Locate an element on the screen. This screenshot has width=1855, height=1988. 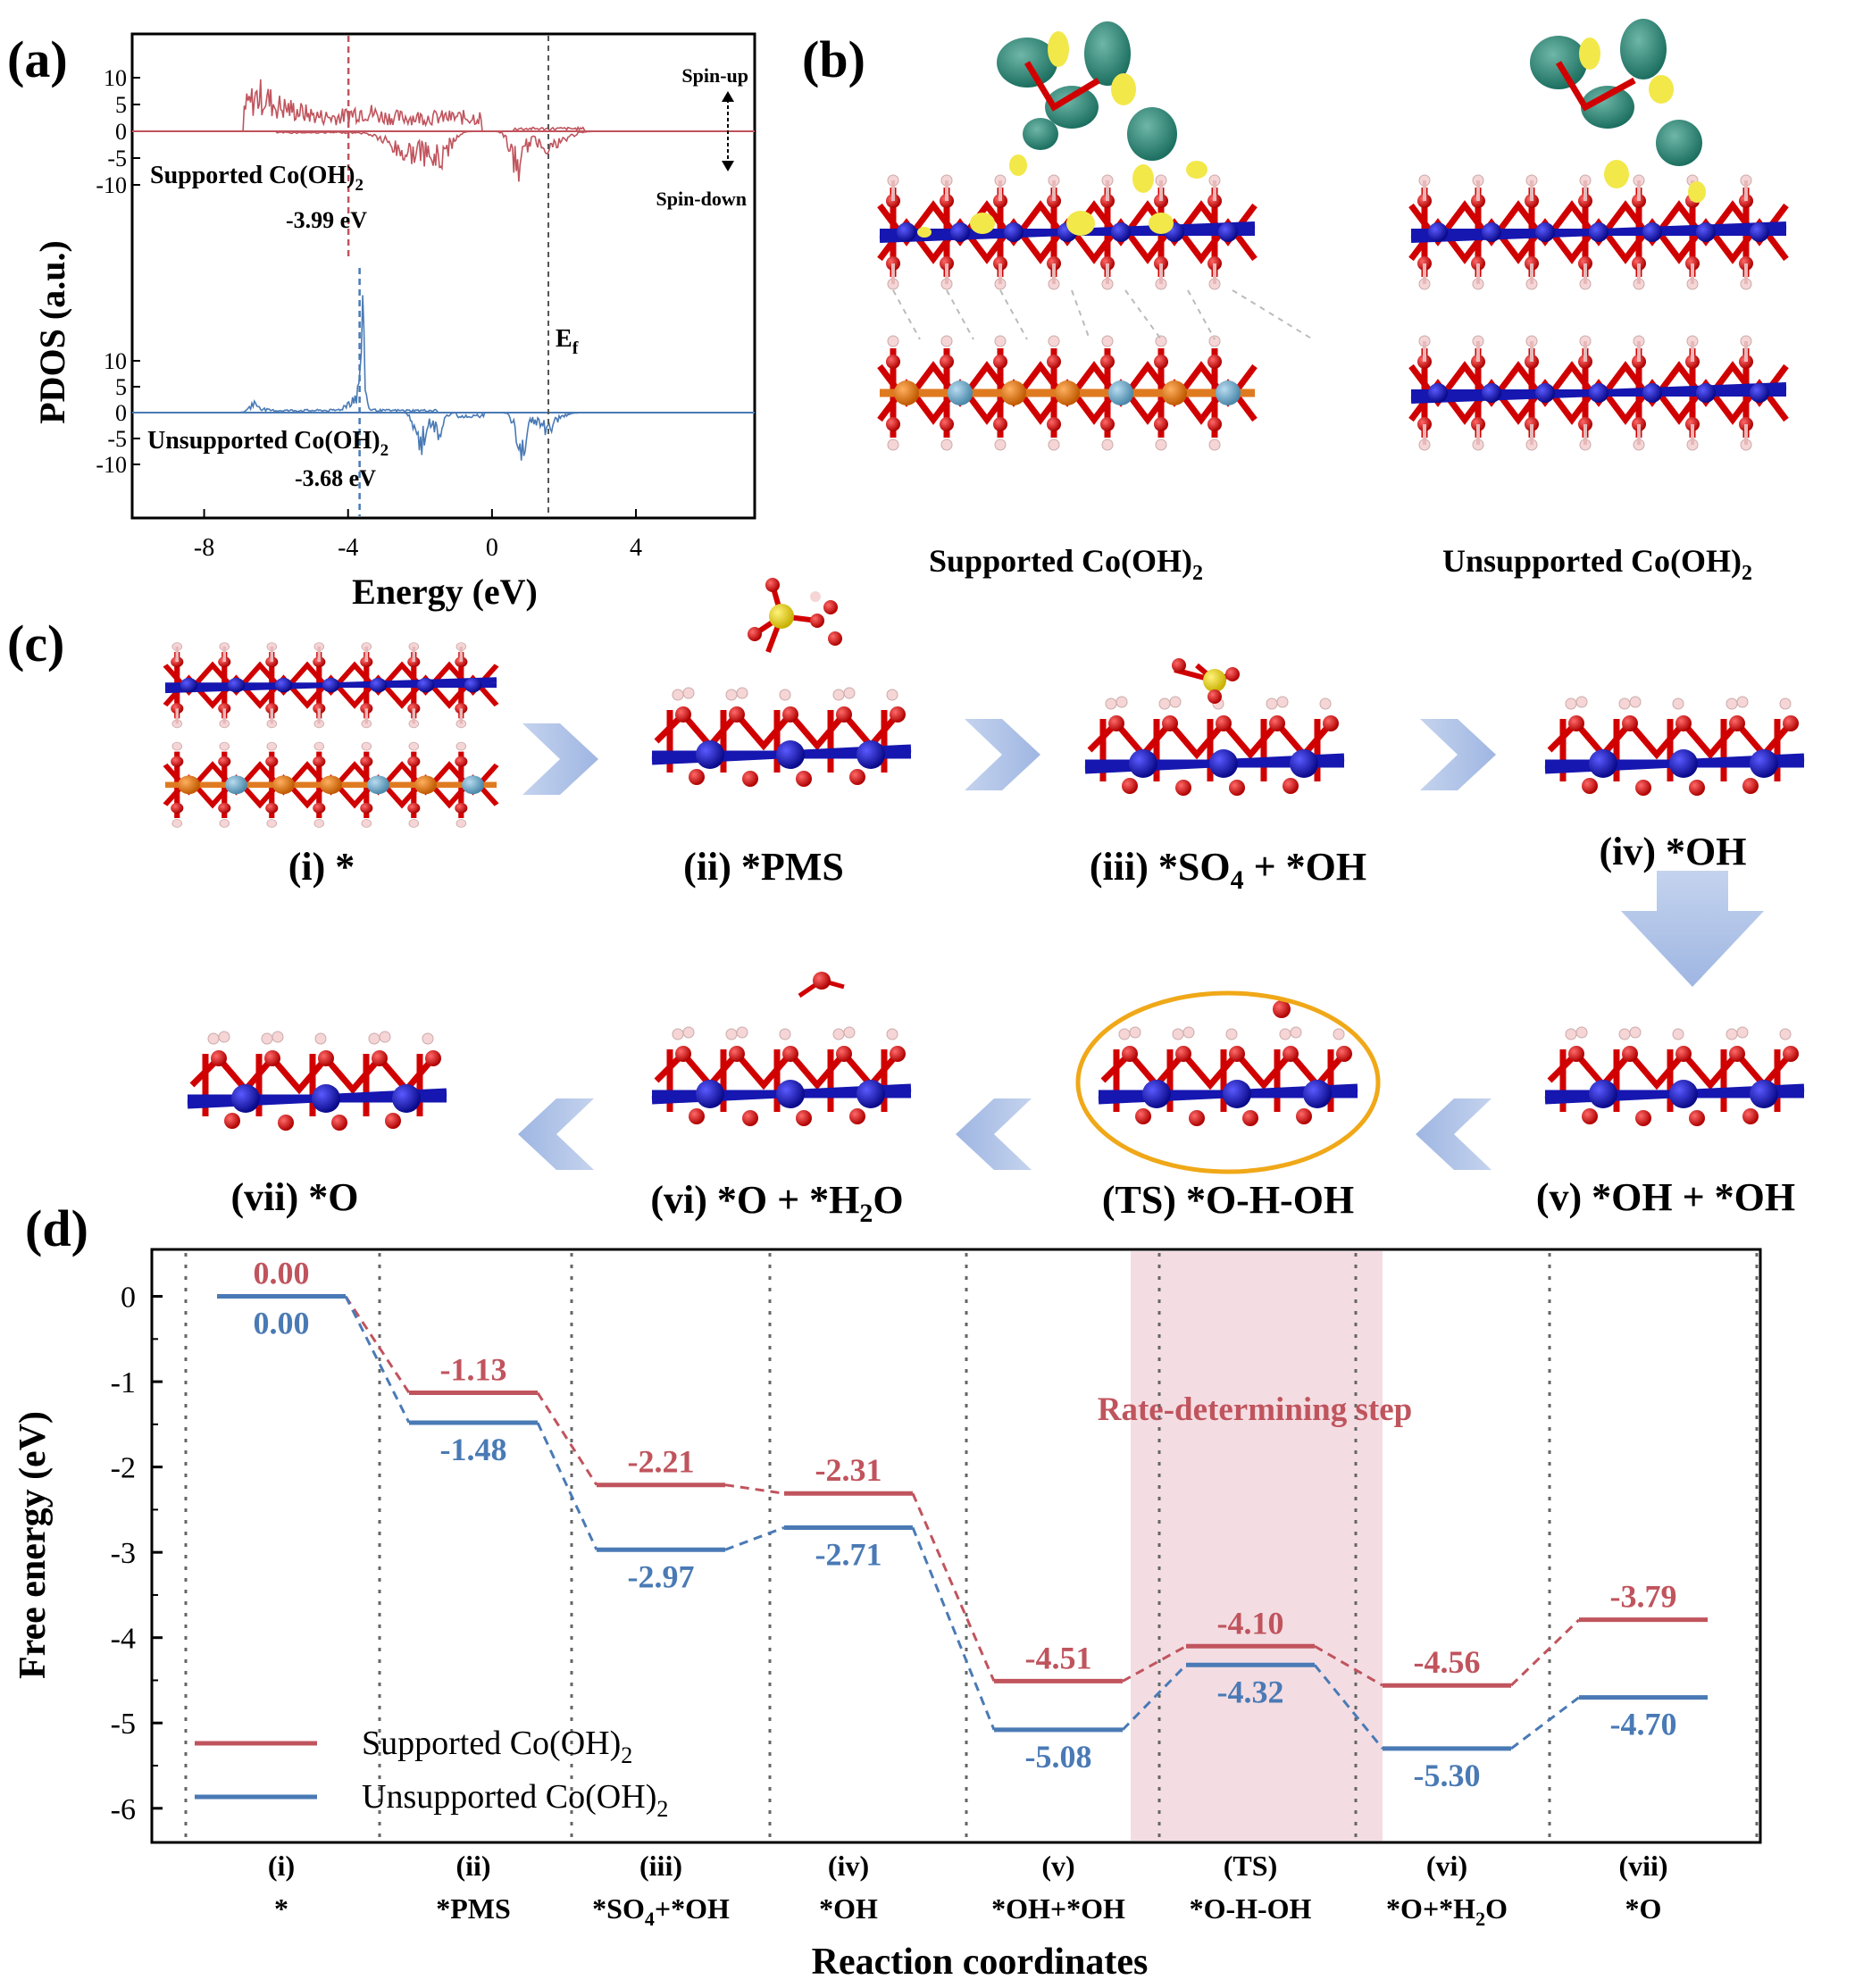
spin-down-label: Spin-down is located at coordinates (701, 199).